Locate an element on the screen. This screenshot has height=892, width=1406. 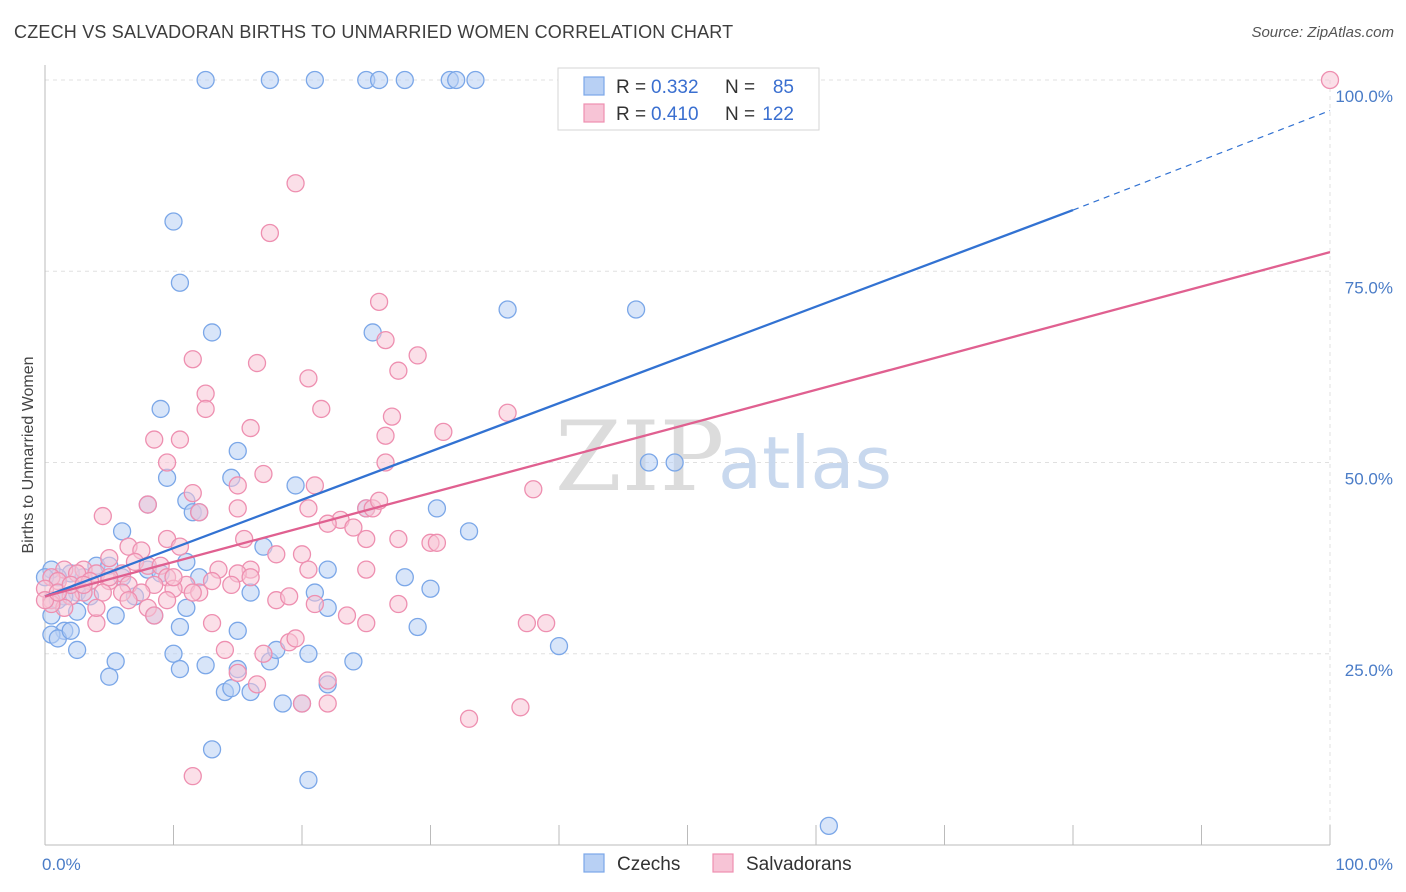
watermark-atlas: atlas is located at coordinates (805, 463).